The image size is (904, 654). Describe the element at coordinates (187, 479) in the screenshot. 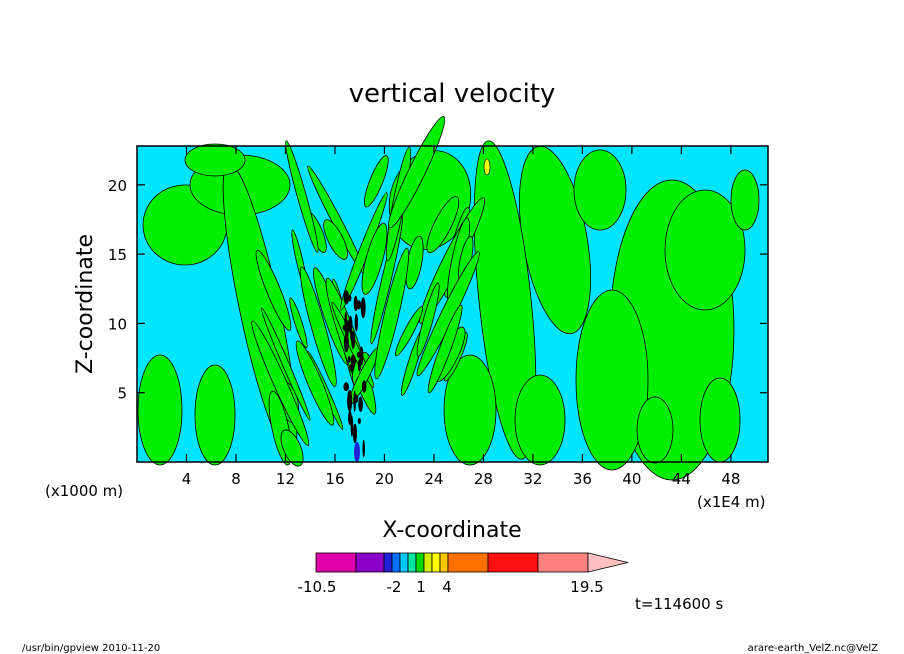

I see `x-tick-label: 4` at that location.